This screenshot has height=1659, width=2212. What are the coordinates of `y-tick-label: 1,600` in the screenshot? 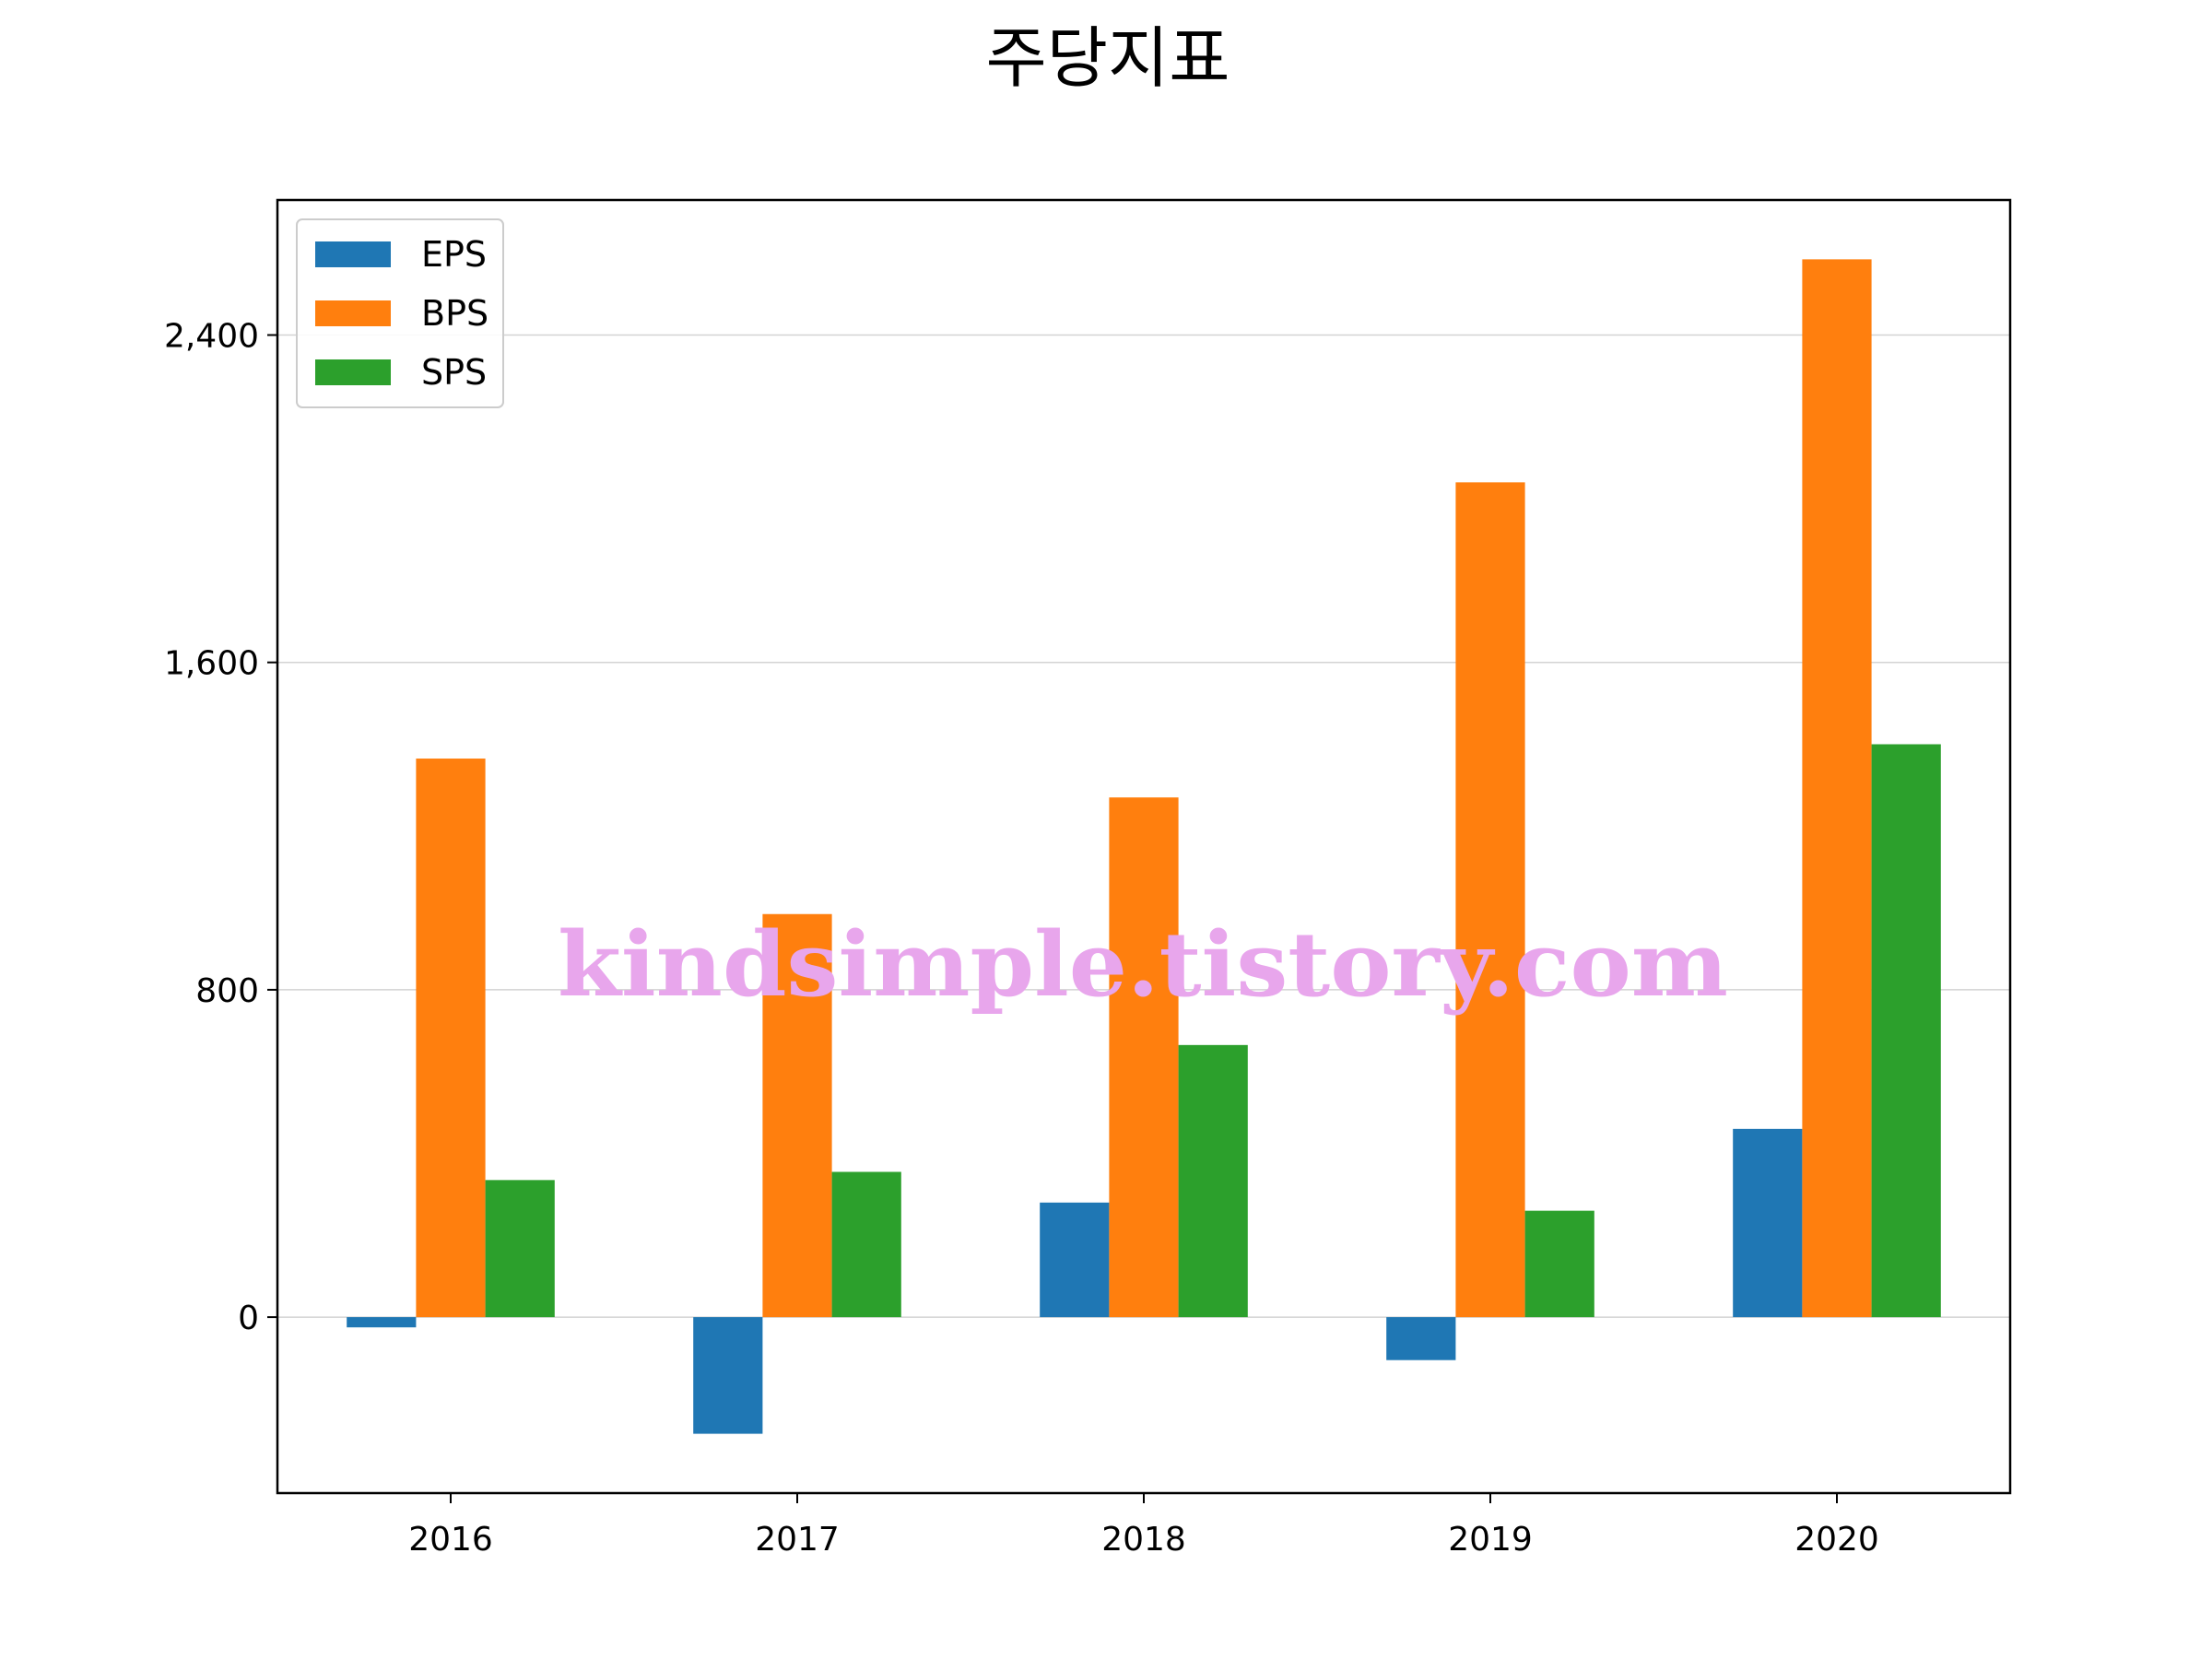 It's located at (211, 664).